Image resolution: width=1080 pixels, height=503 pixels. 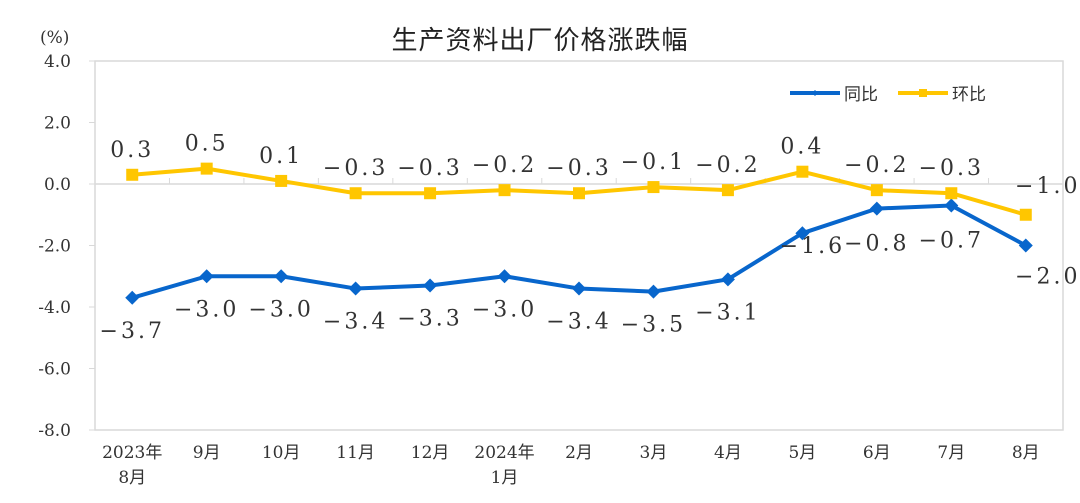 I want to click on y-axis-unit-label: (%), so click(x=55, y=38).